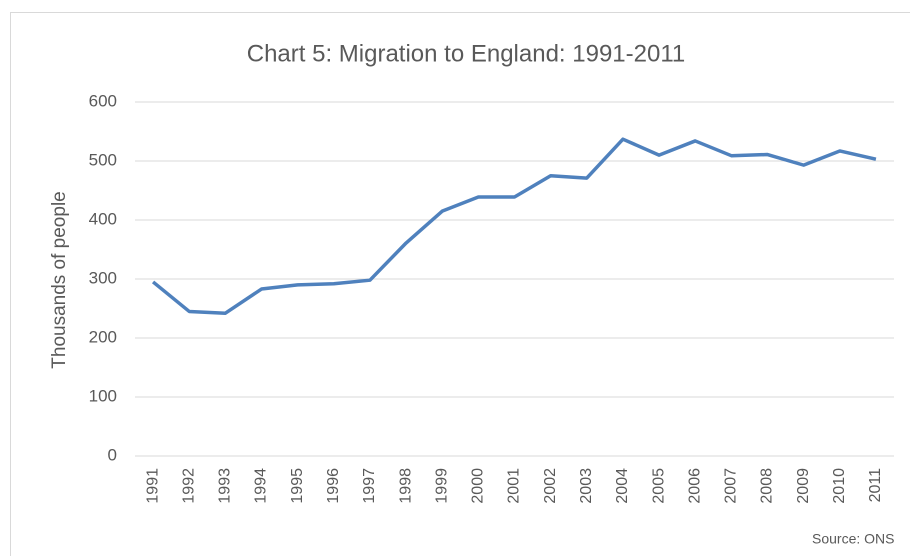 The image size is (910, 556). What do you see at coordinates (103, 336) in the screenshot?
I see `y-tick-label: 200` at bounding box center [103, 336].